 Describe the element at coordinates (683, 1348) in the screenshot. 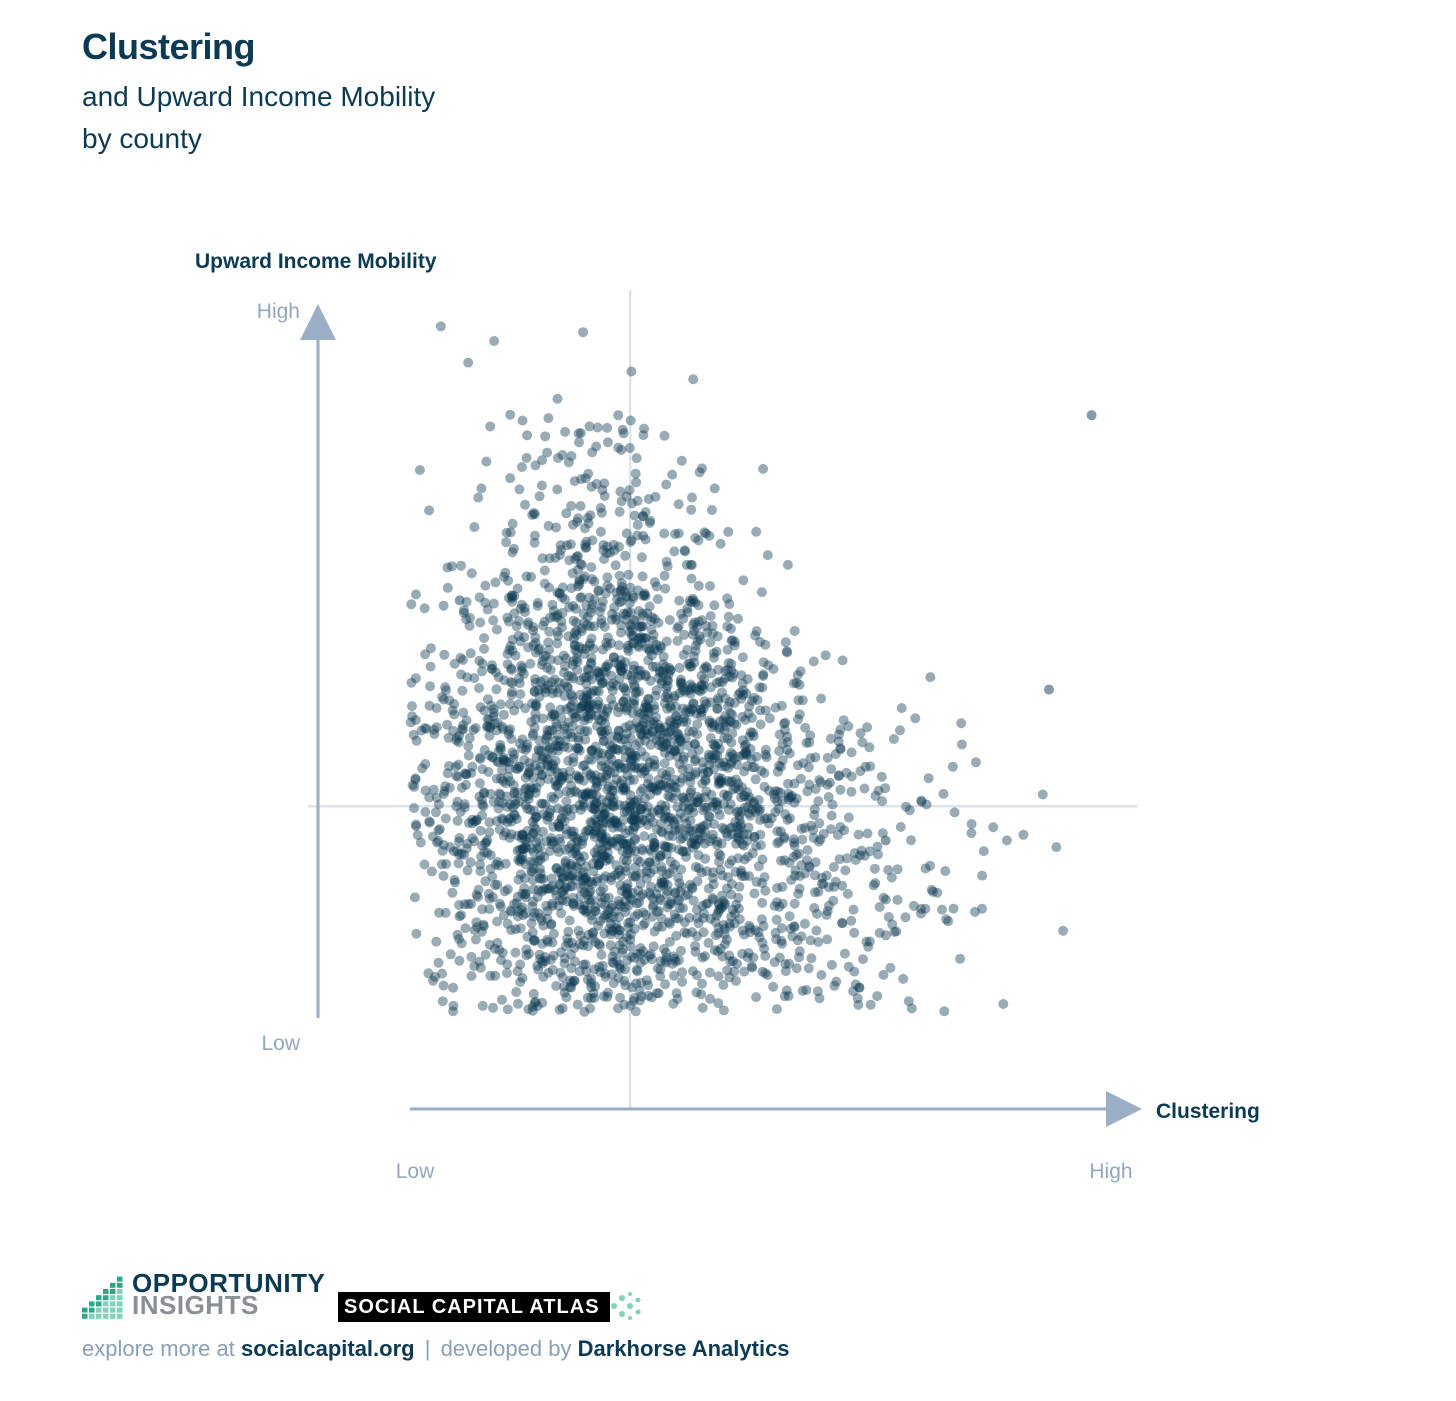

I see `developer-link: Darkhorse Analytics` at that location.